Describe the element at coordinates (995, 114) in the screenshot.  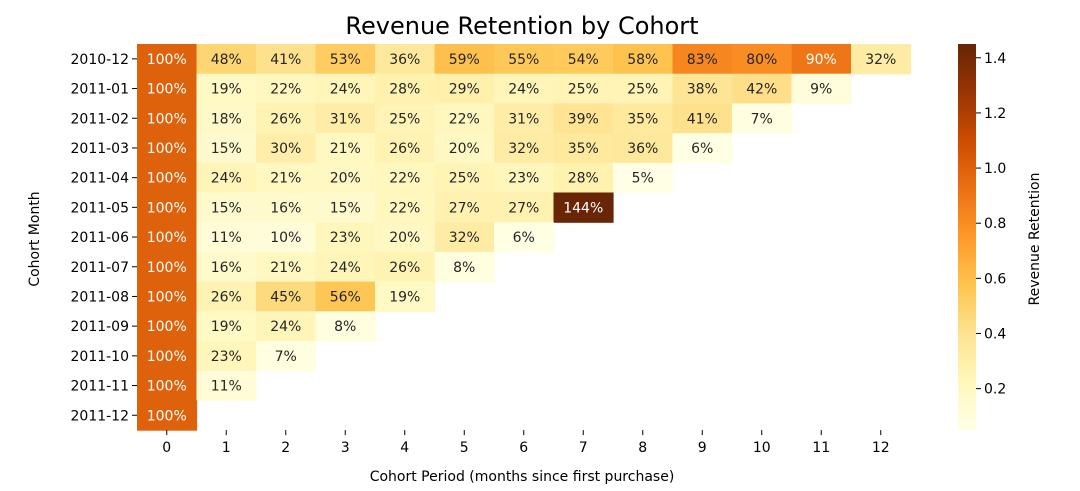
I see `colorbar-tick-label: 1.2` at that location.